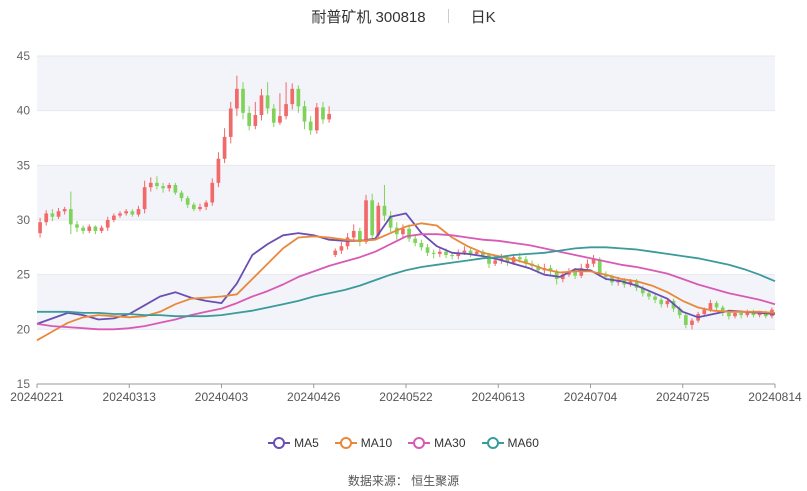  Describe the element at coordinates (24, 111) in the screenshot. I see `y-tick-label: 40` at that location.